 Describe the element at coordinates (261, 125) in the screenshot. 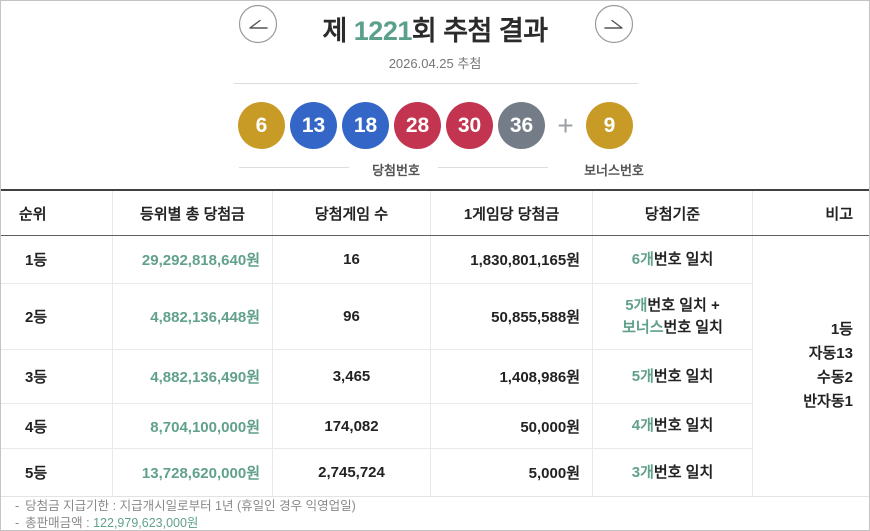

I see `lotto-ball: 6` at that location.